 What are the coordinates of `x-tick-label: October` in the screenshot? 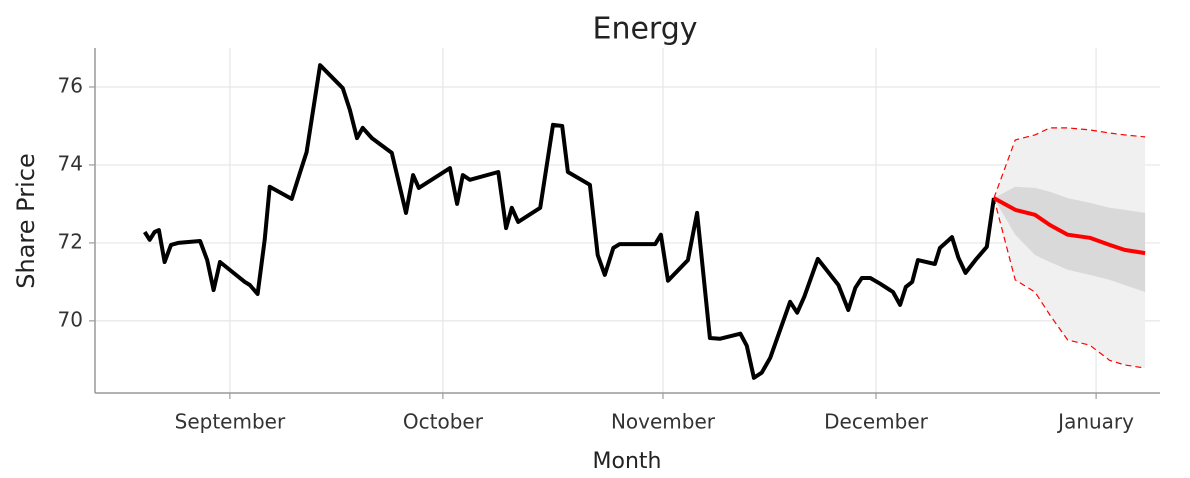 It's located at (443, 422).